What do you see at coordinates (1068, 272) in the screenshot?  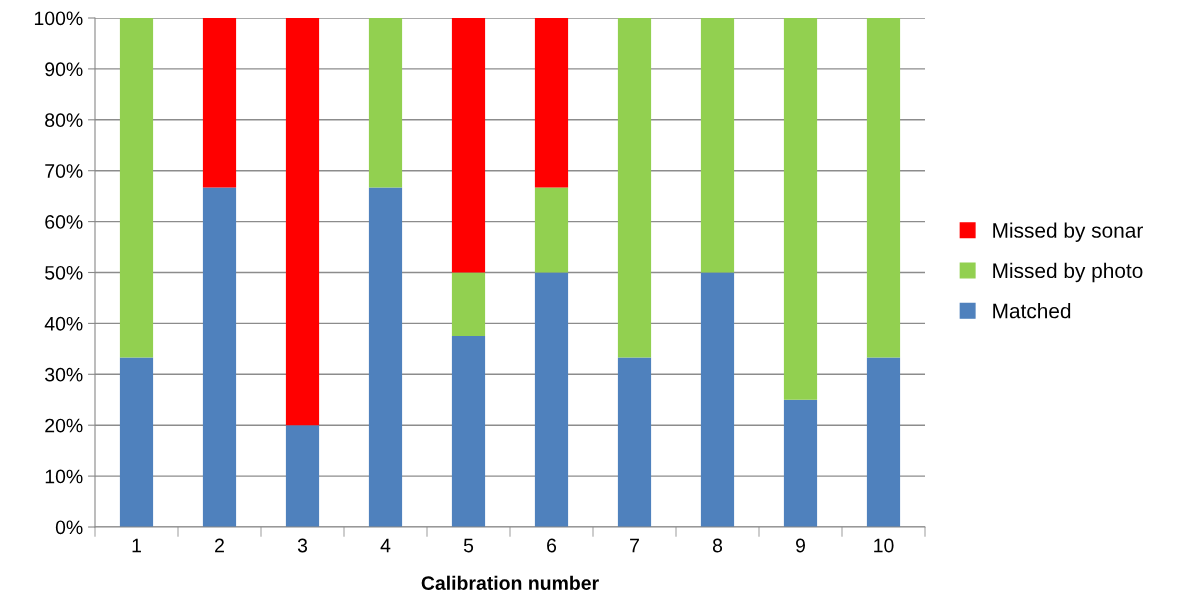 I see `legend-label: Missed by photo` at bounding box center [1068, 272].